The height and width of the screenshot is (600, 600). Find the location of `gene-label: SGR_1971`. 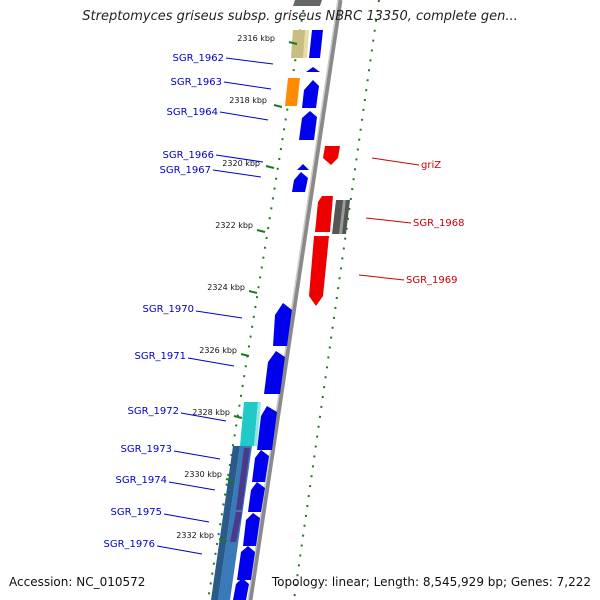

gene-label: SGR_1971 is located at coordinates (161, 356).